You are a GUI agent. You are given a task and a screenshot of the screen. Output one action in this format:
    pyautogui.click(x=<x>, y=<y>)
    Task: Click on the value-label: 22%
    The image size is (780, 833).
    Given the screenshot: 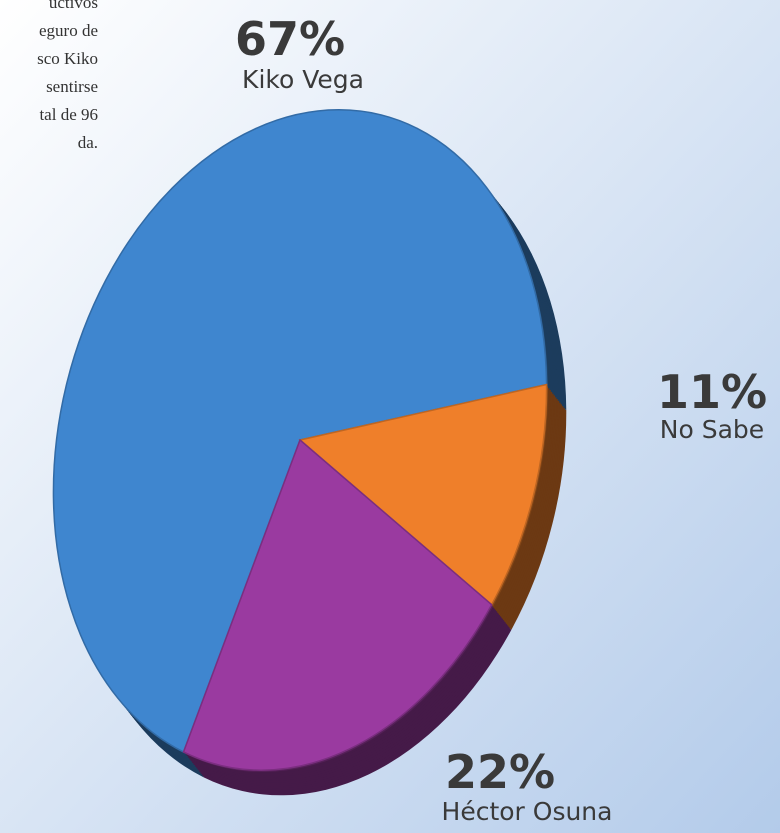 What is the action you would take?
    pyautogui.click(x=500, y=772)
    